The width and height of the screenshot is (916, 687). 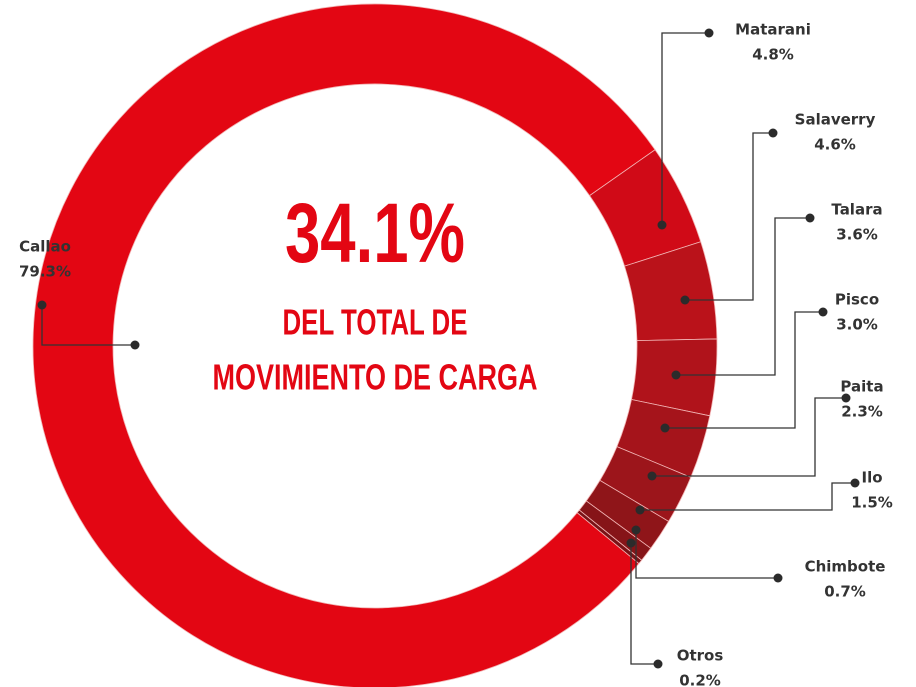 I want to click on category-label: Callao, so click(x=45, y=247).